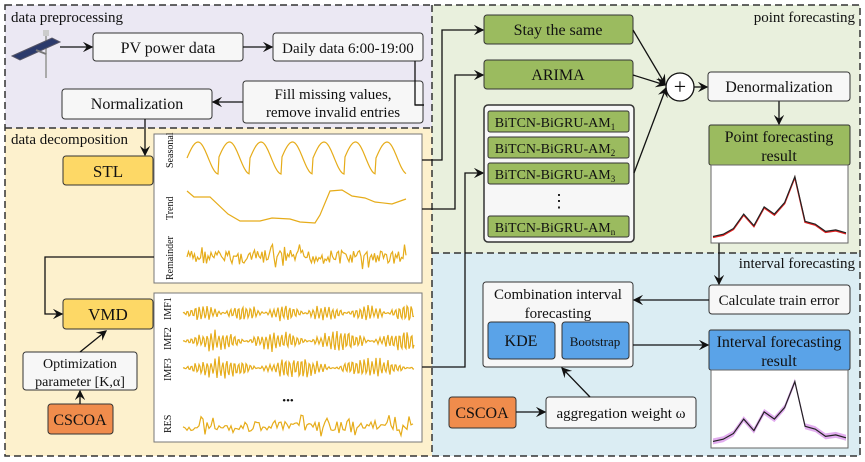 This screenshot has width=865, height=462. Describe the element at coordinates (708, 157) in the screenshot. I see `sum-arrows` at that location.